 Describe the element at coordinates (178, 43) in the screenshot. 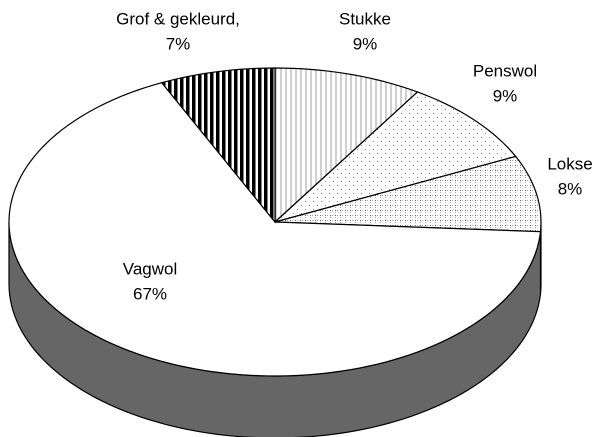

I see `slice-value-label: 7%` at that location.